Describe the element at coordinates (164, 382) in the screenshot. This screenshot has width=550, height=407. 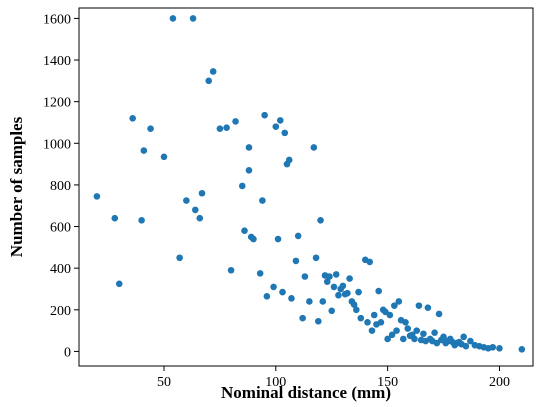
I see `x-tick-label: 50` at that location.